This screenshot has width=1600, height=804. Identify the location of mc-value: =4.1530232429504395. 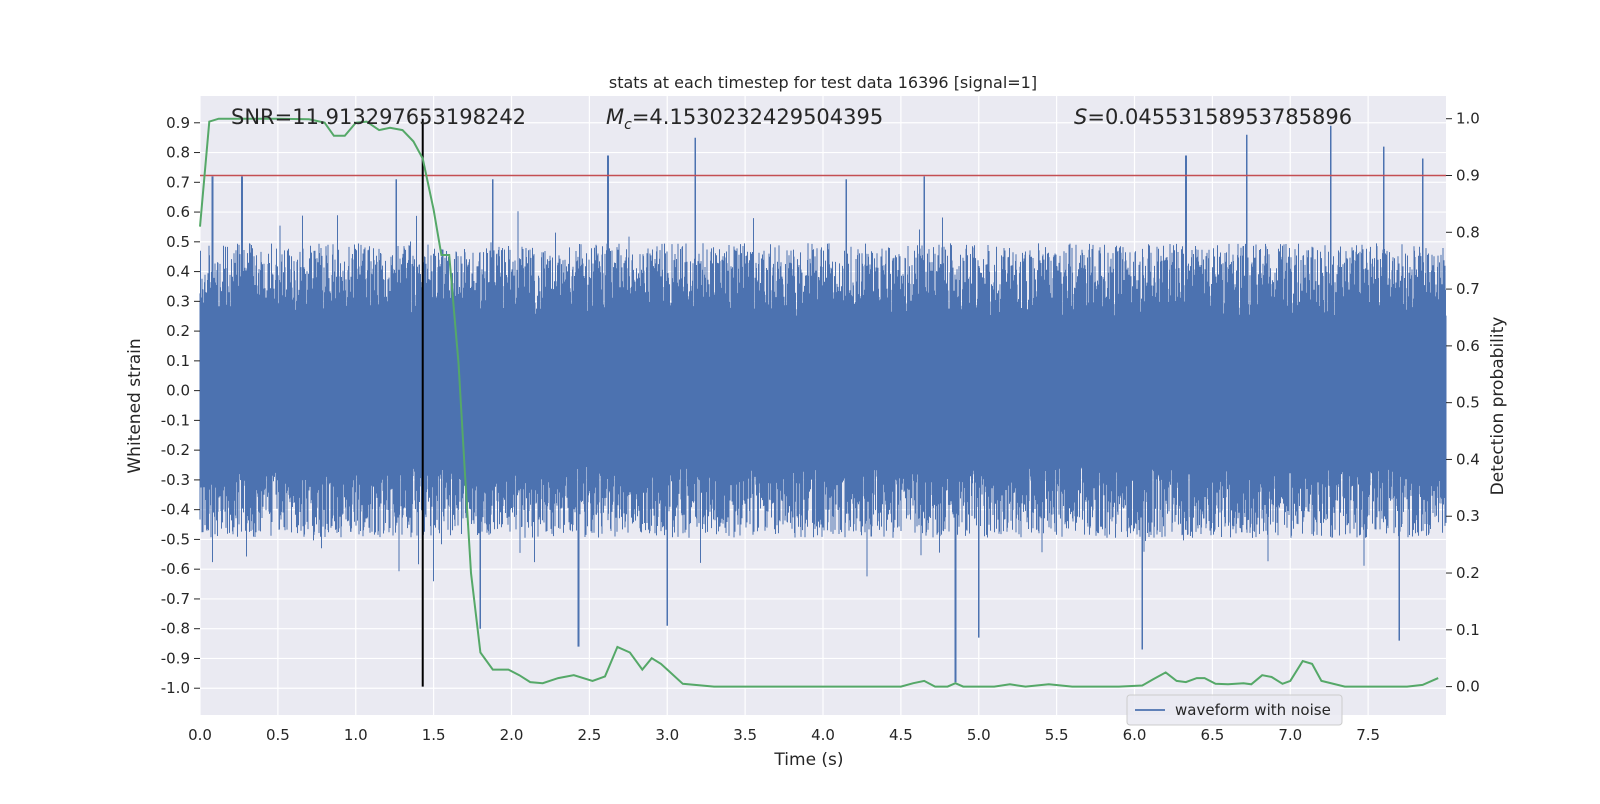
(757, 117).